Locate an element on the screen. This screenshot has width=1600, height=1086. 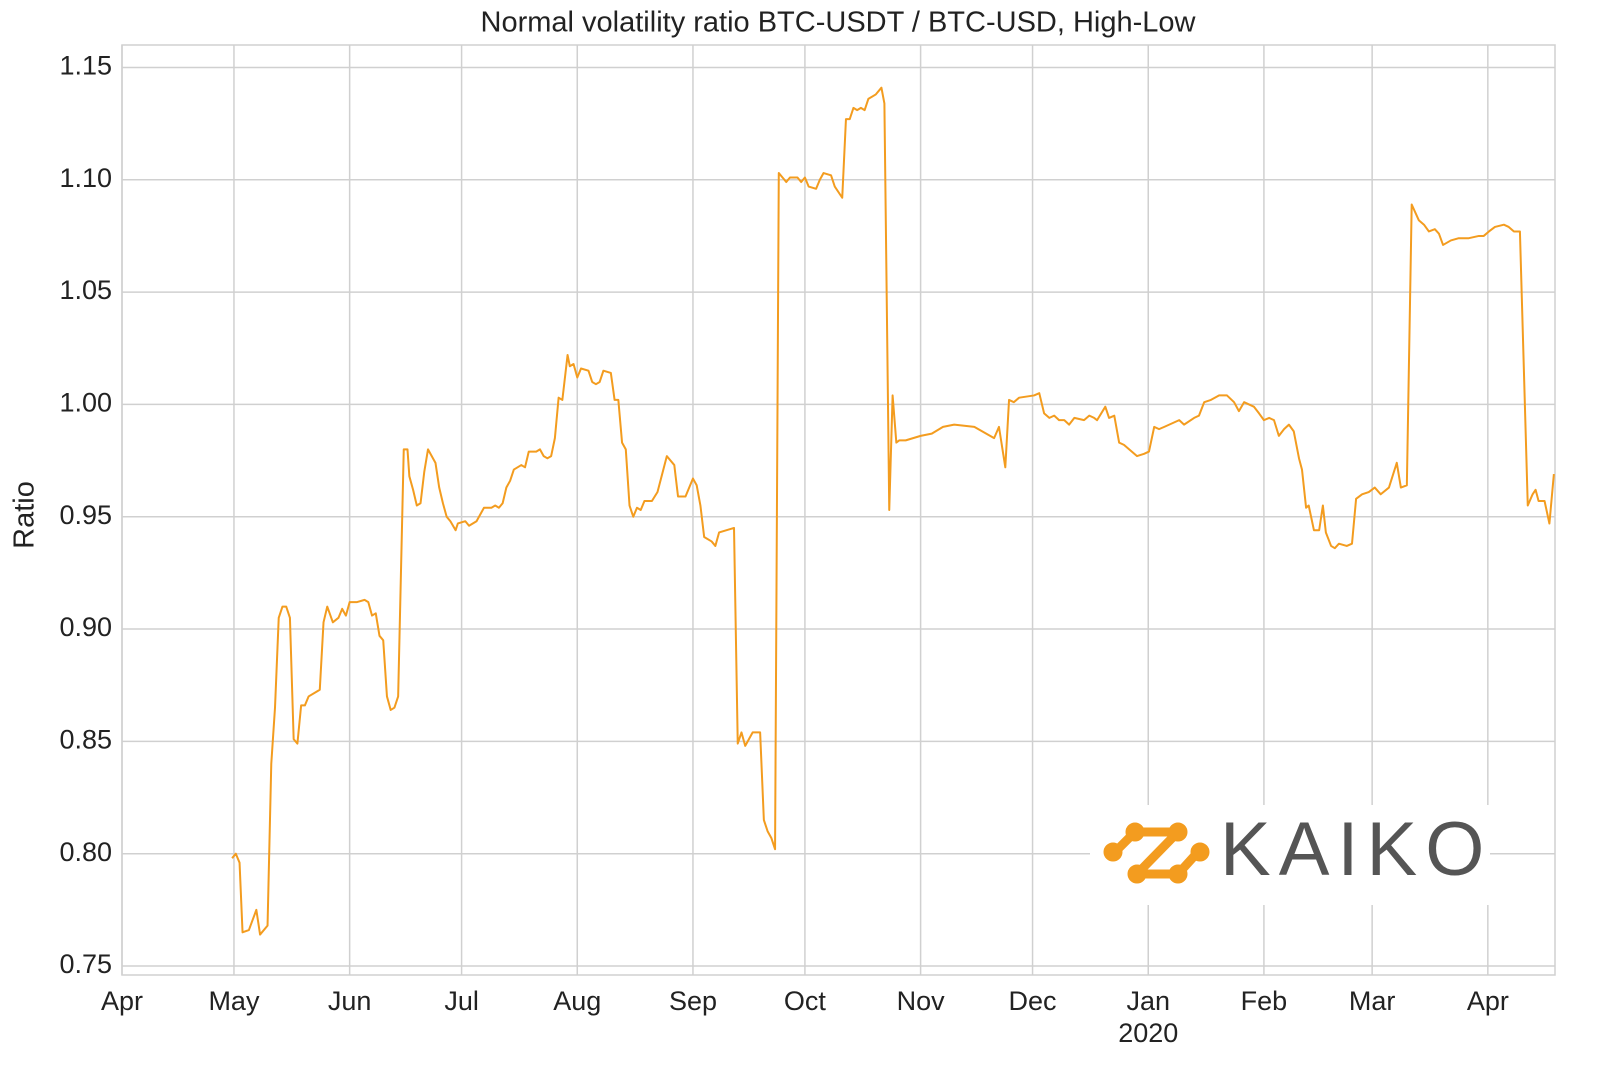
x-tick-label: Dec is located at coordinates (1033, 1001).